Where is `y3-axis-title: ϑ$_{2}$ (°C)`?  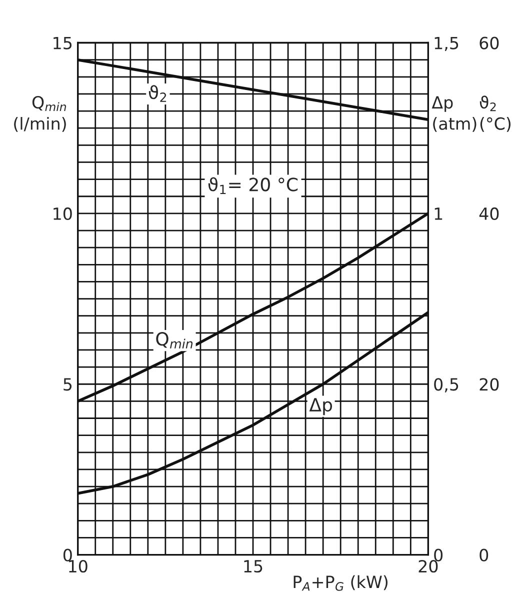 y3-axis-title: ϑ$_{2}$ (°C) is located at coordinates (495, 114).